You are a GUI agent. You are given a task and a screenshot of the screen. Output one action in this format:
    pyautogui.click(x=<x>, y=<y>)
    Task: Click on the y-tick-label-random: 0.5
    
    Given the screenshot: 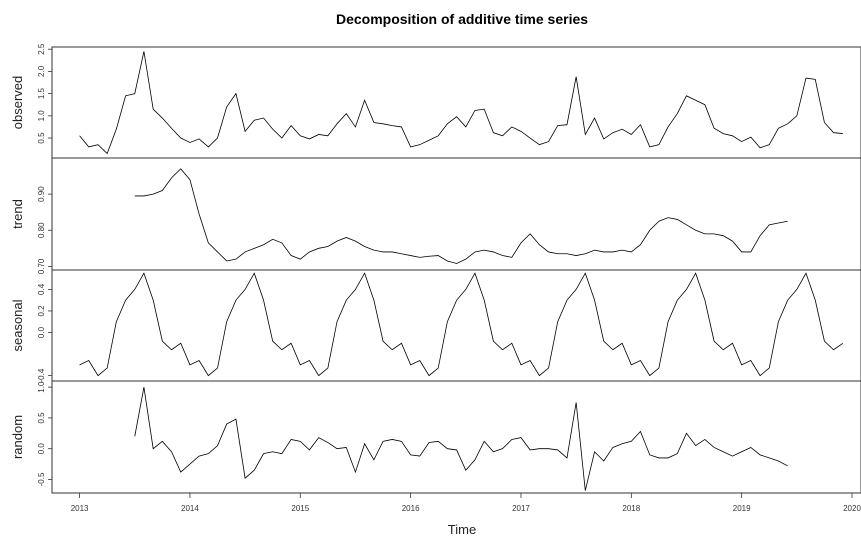 What is the action you would take?
    pyautogui.click(x=41, y=418)
    